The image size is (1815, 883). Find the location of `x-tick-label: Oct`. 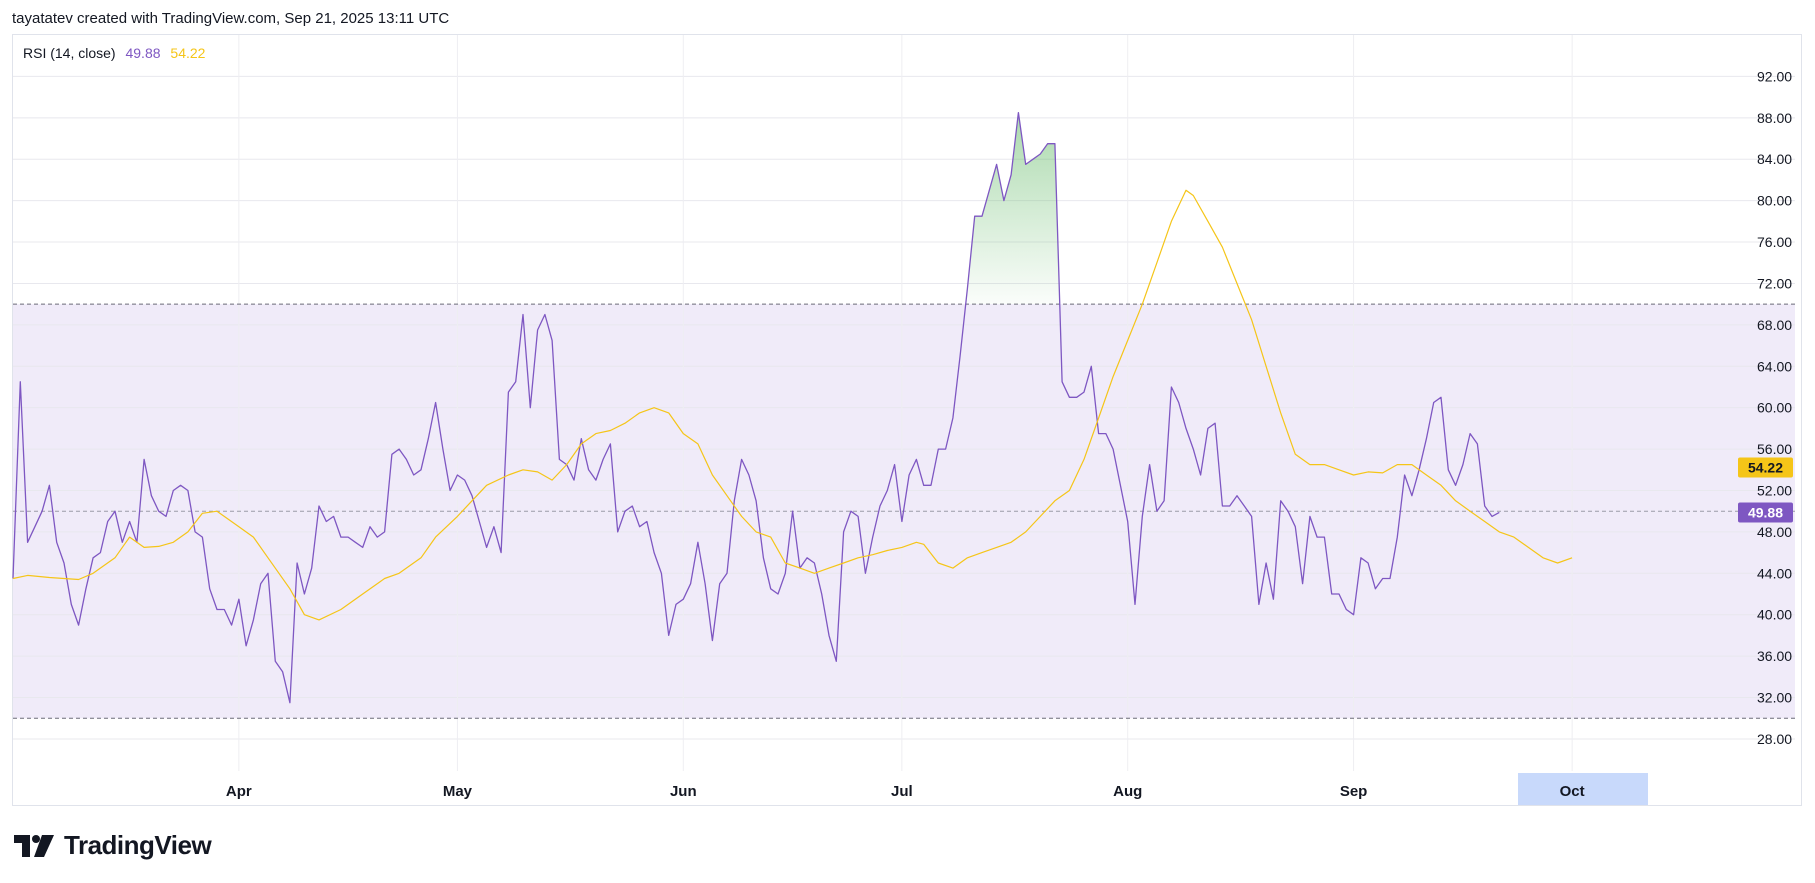

x-tick-label: Oct is located at coordinates (1572, 791).